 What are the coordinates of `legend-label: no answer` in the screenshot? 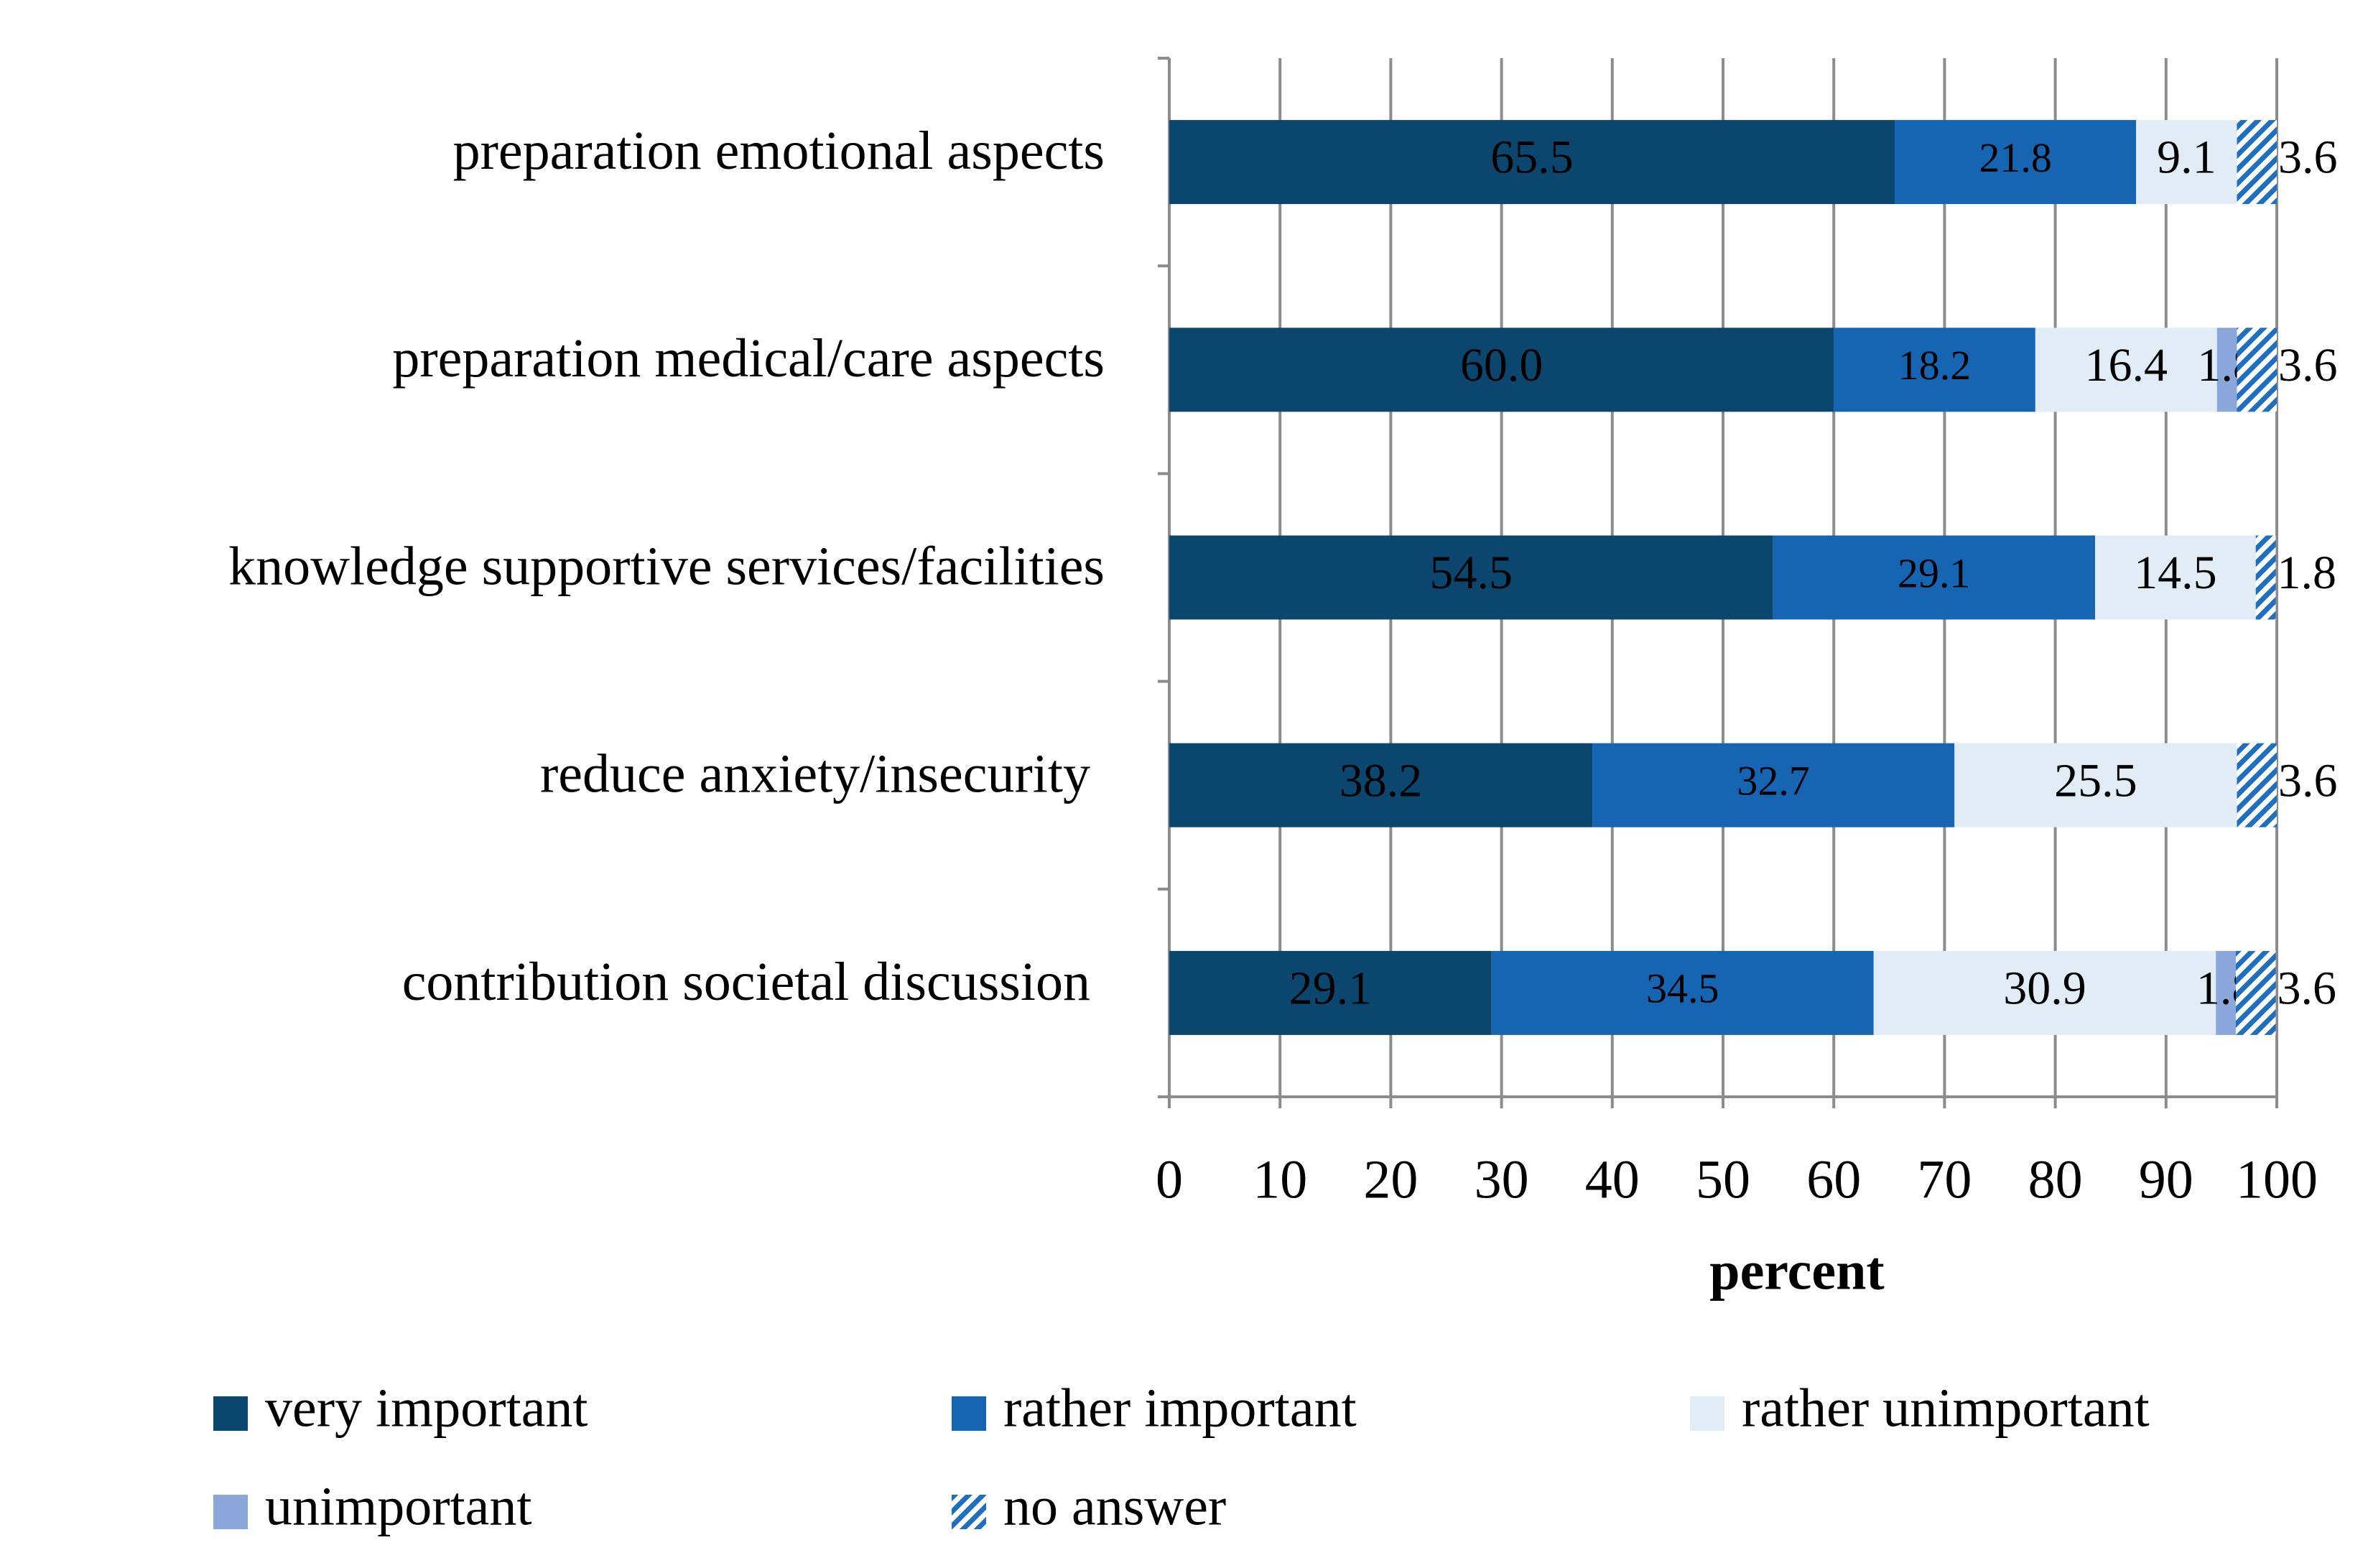 It's located at (1115, 1506).